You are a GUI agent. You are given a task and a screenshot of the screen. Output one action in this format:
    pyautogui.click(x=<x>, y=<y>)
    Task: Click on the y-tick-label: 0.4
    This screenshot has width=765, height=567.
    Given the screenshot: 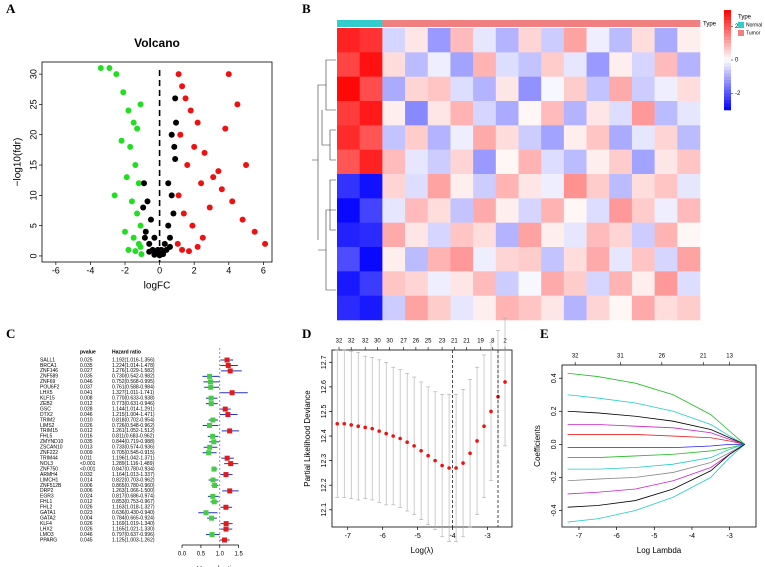 What is the action you would take?
    pyautogui.click(x=554, y=378)
    